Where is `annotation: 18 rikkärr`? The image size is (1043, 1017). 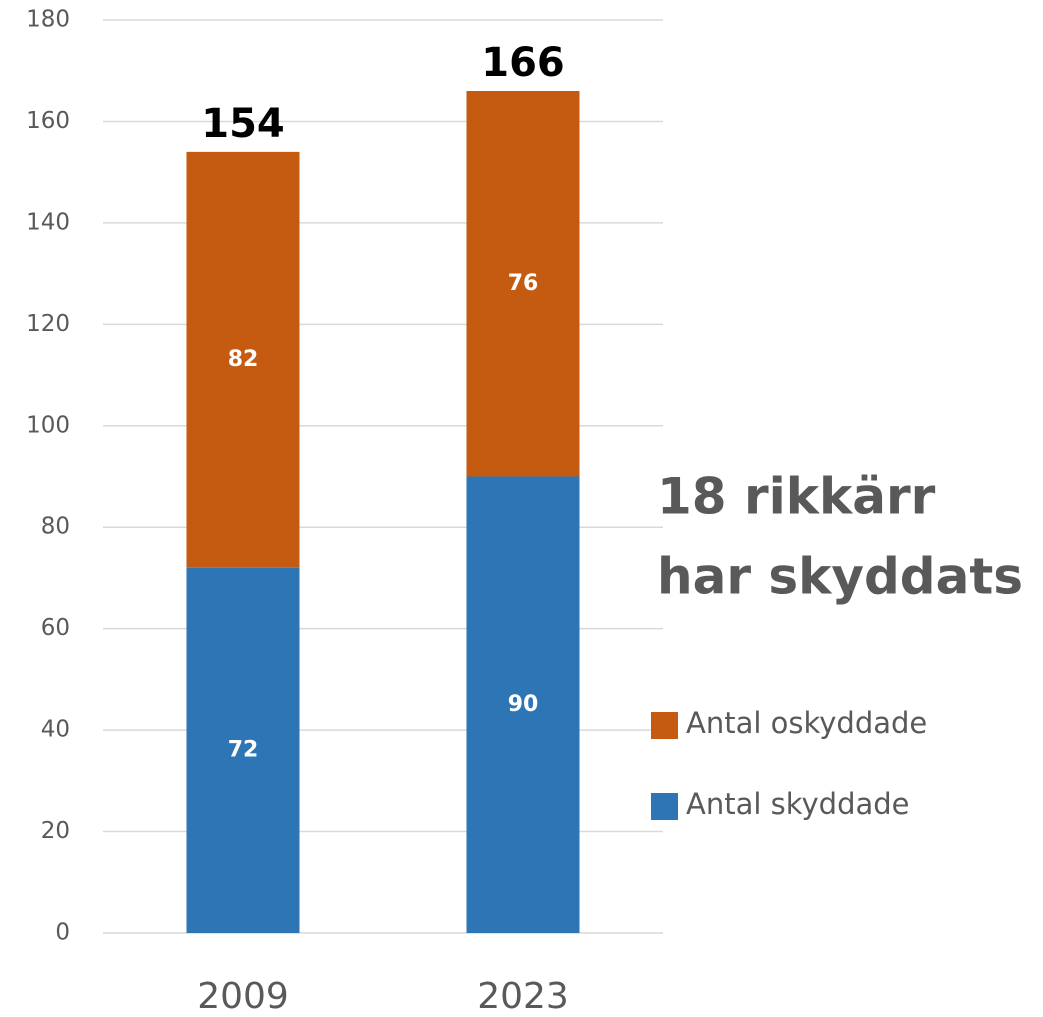 annotation: 18 rikkärr is located at coordinates (796, 497).